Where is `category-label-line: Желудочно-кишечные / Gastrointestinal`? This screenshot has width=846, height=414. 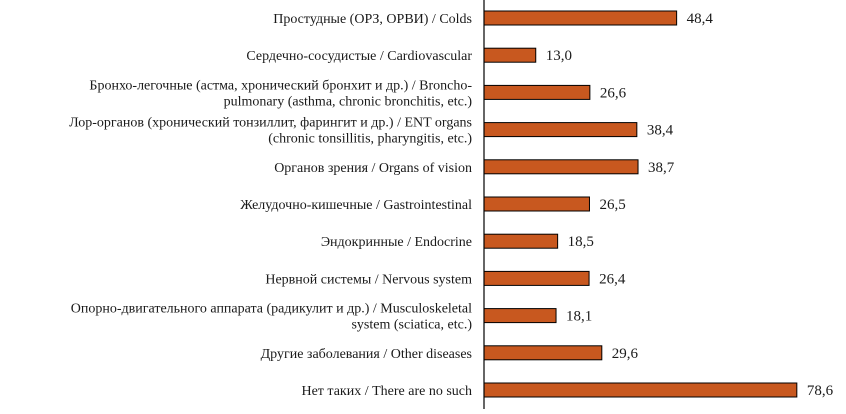 category-label-line: Желудочно-кишечные / Gastrointestinal is located at coordinates (356, 205).